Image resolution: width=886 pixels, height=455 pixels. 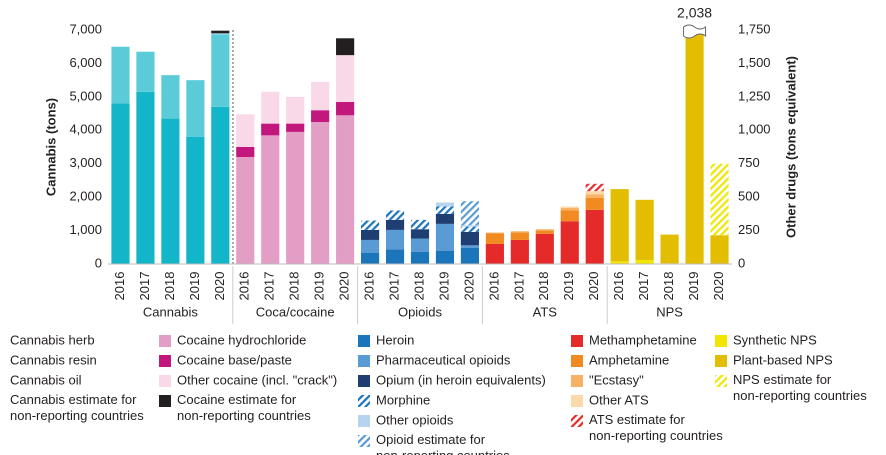 What do you see at coordinates (754, 129) in the screenshot?
I see `y2ticks-label: 1,000` at bounding box center [754, 129].